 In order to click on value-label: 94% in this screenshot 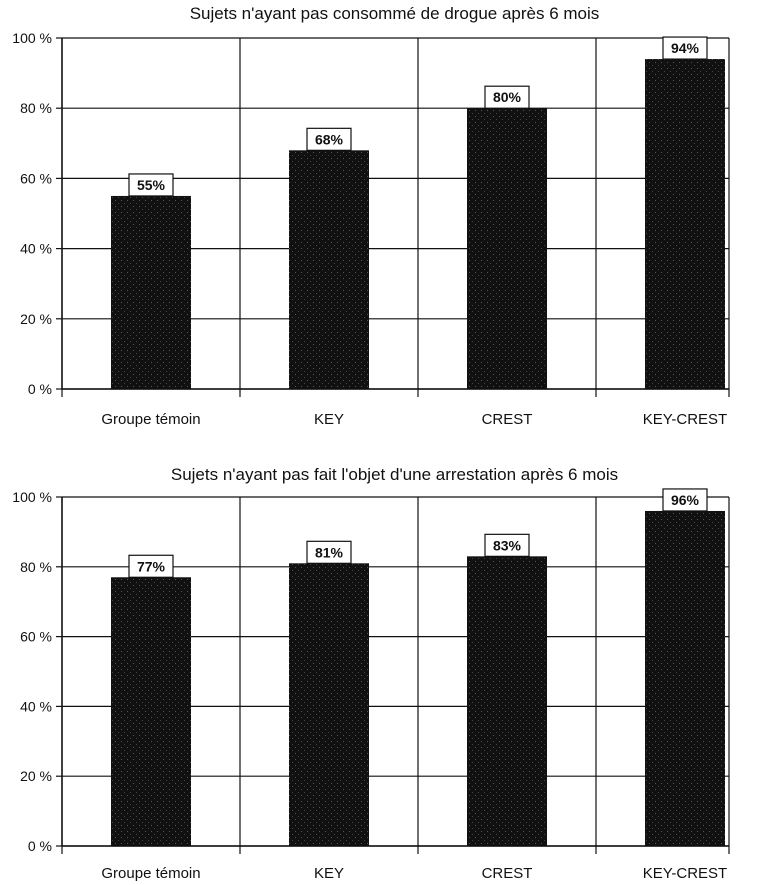, I will do `click(685, 48)`.